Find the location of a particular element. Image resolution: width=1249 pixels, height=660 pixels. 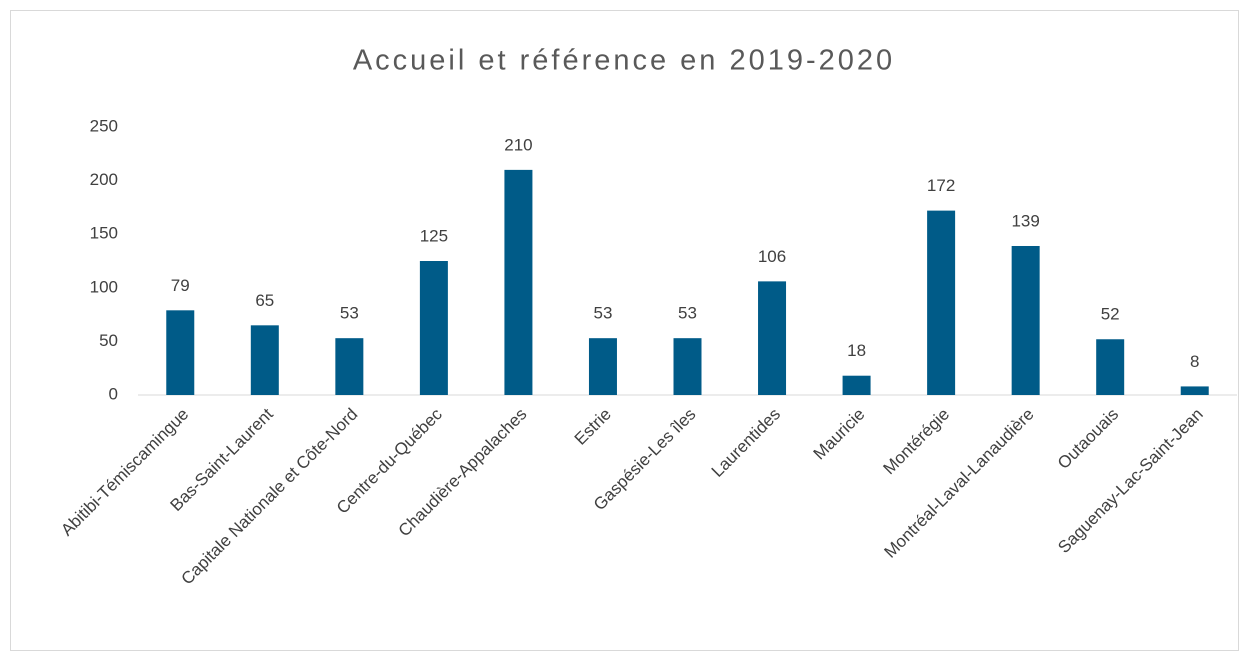

x-tick-label: Outaouais is located at coordinates (1088, 439).